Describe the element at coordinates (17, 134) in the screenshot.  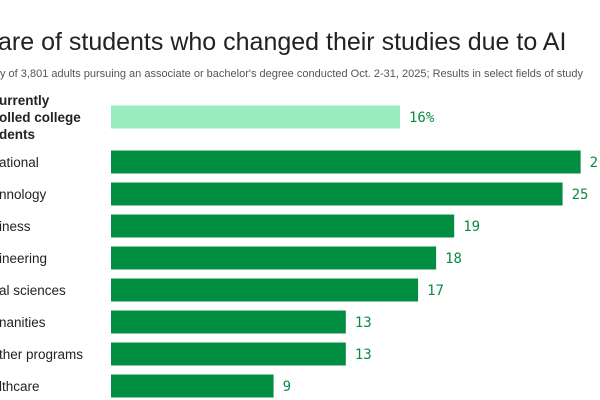
I see `category-label: dents` at that location.